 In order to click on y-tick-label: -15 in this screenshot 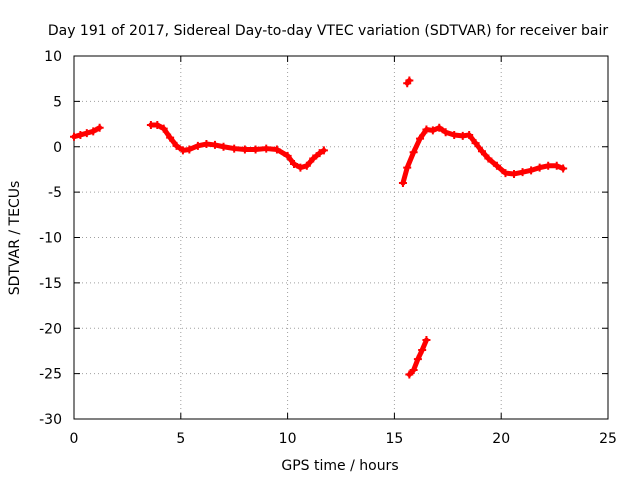, I will do `click(50, 284)`.